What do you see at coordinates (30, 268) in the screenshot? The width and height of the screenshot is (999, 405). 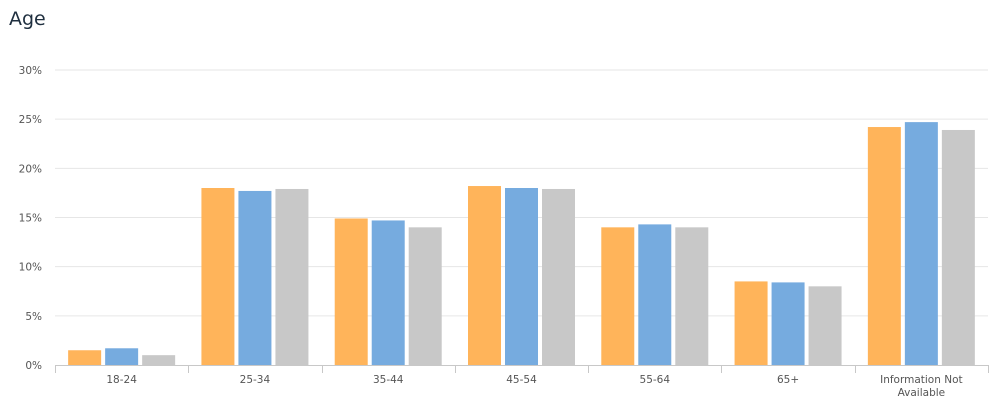 I see `y-tick-label: 10%` at bounding box center [30, 268].